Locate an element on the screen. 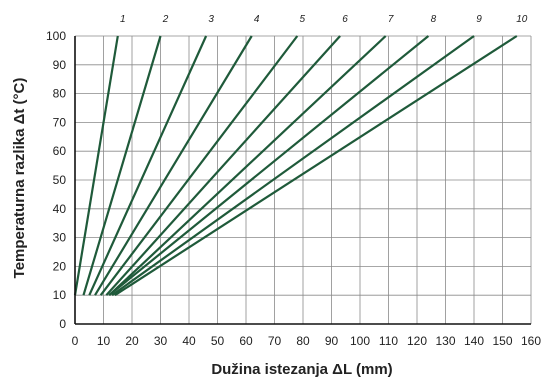  x-tick-label: 10 is located at coordinates (104, 341).